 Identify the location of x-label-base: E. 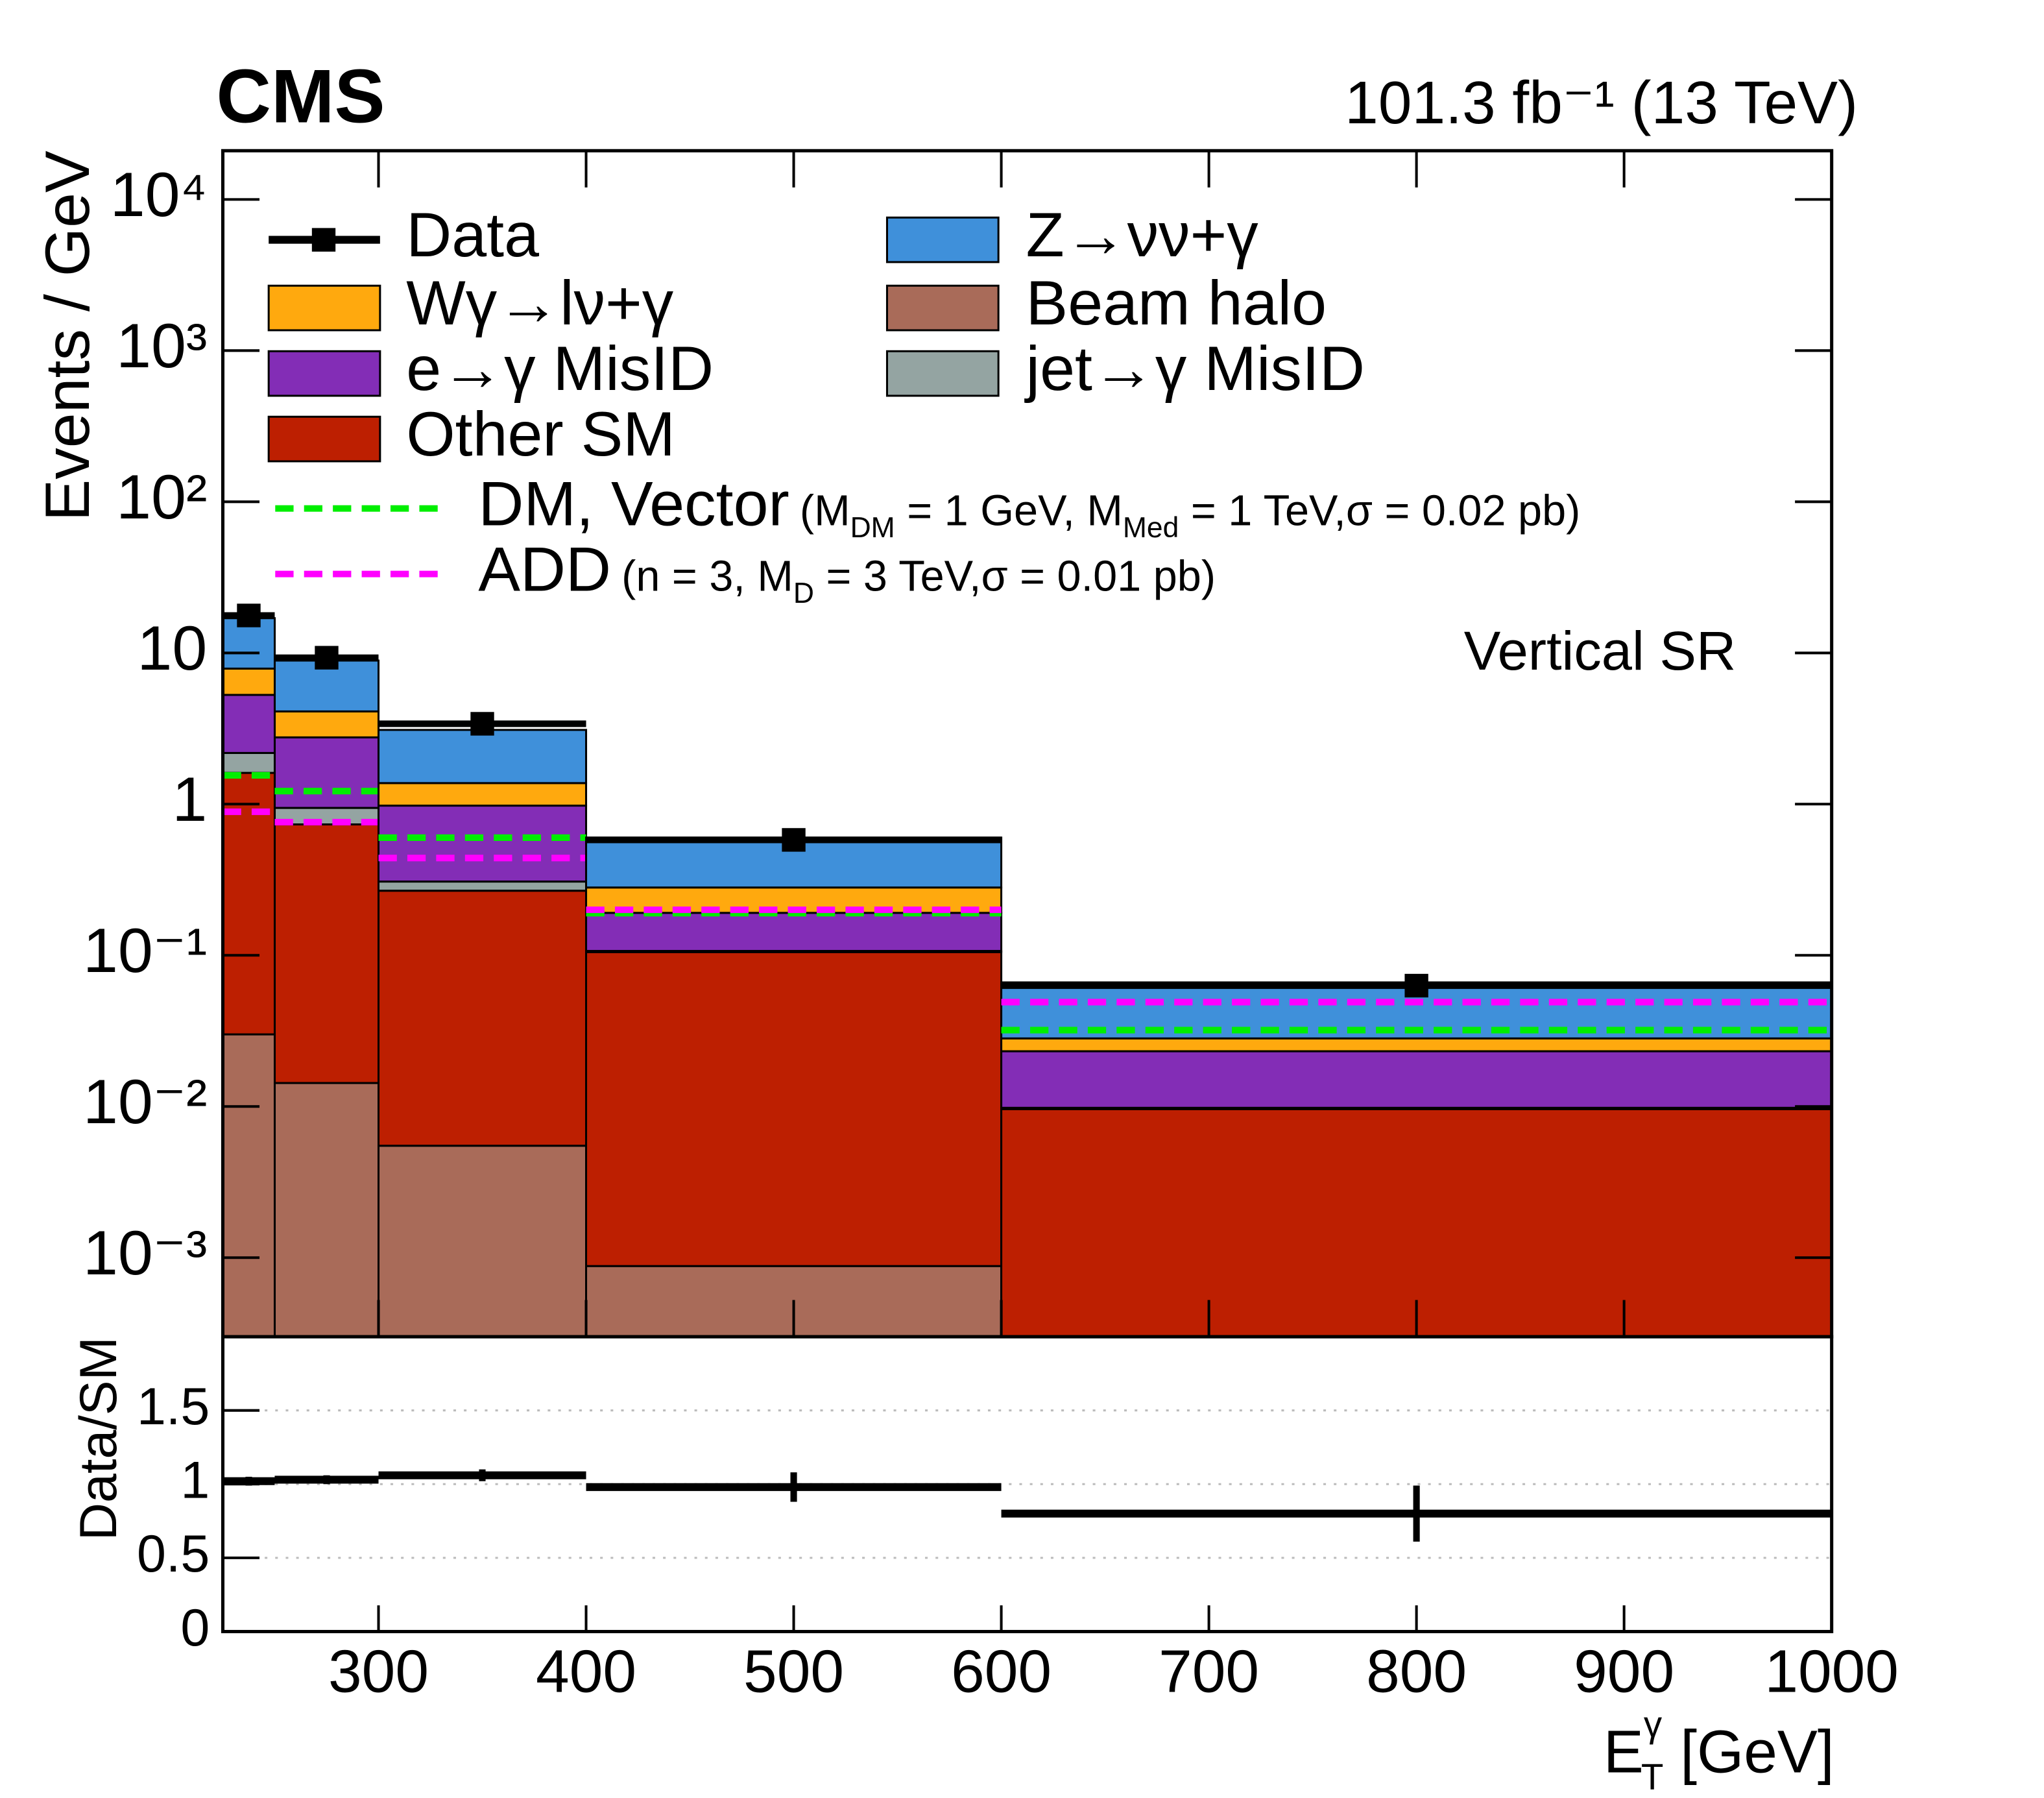
(1624, 1751).